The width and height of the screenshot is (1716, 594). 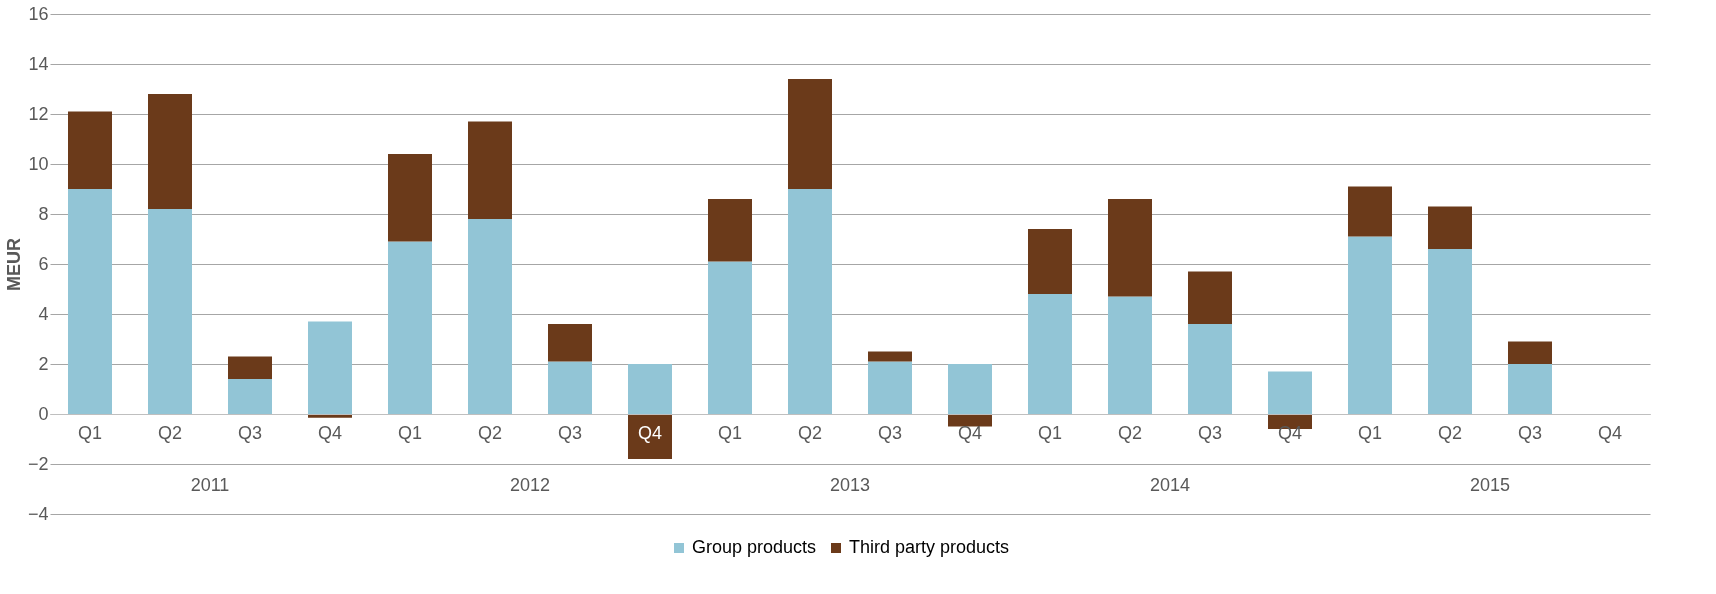 I want to click on y-axis-title: MEUR, so click(x=13, y=264).